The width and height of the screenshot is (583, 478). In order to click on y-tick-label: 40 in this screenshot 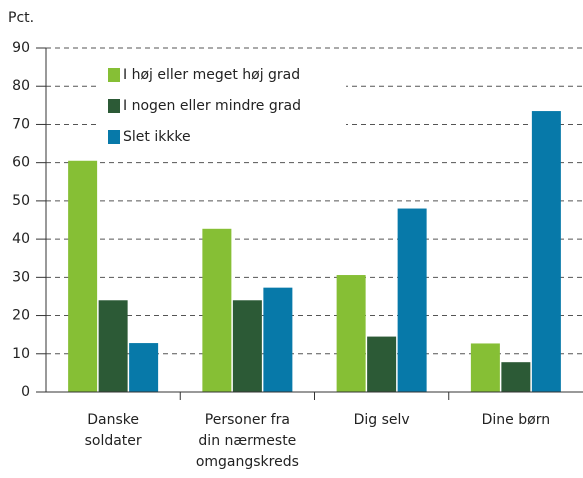, I will do `click(21, 239)`.